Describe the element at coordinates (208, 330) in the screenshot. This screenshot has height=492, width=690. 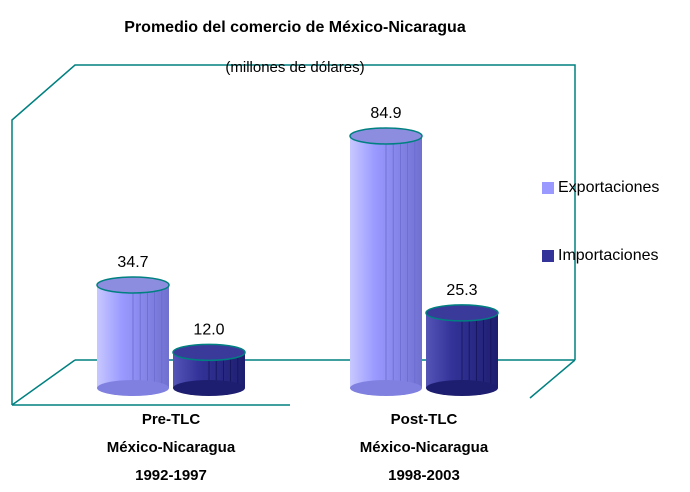
I see `data-label: 12.0` at that location.